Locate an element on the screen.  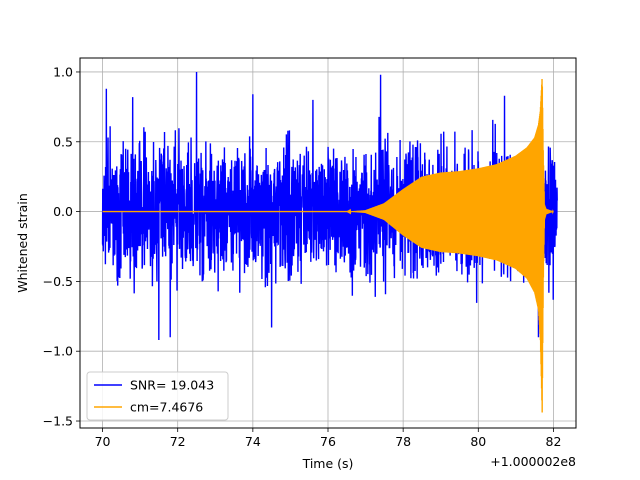
legend-box is located at coordinates (157, 396).